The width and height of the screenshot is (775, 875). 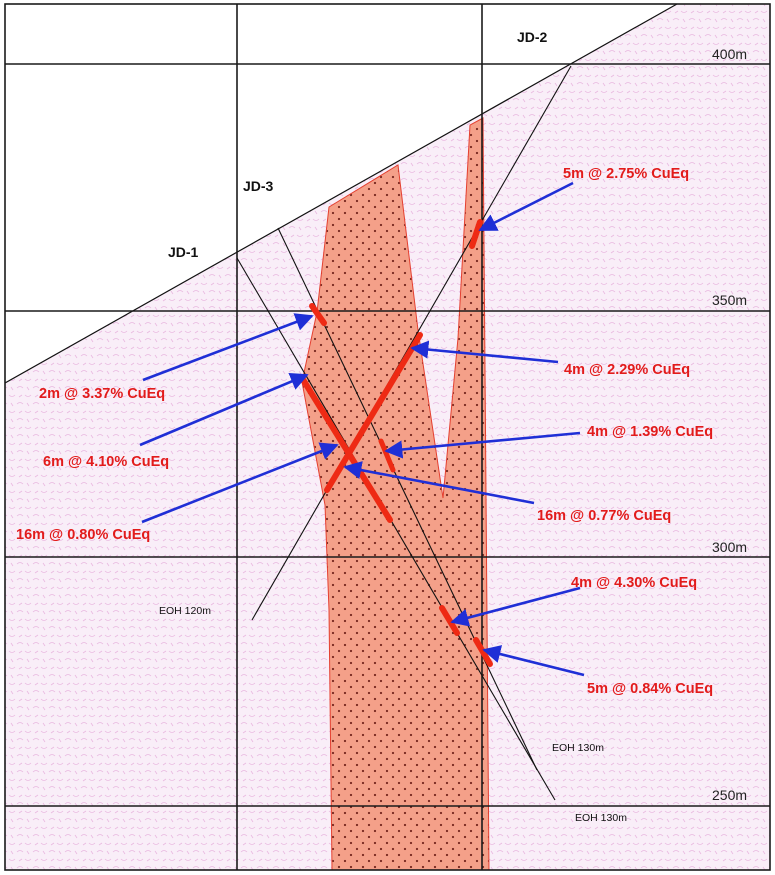 I want to click on elevation-label: 300m, so click(x=729, y=547).